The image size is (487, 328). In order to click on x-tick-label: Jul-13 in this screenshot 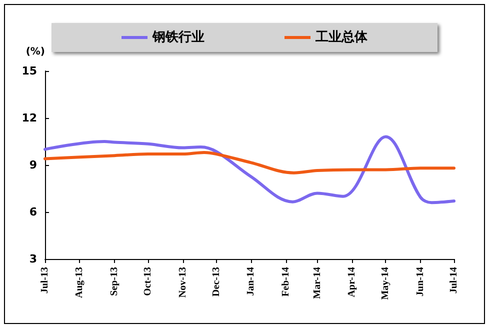, I will do `click(45, 280)`.